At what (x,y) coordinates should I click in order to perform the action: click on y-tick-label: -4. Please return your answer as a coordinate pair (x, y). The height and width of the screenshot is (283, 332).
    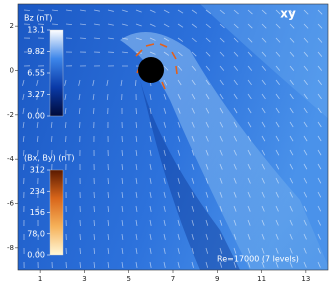
    Looking at the image, I should click on (11, 159).